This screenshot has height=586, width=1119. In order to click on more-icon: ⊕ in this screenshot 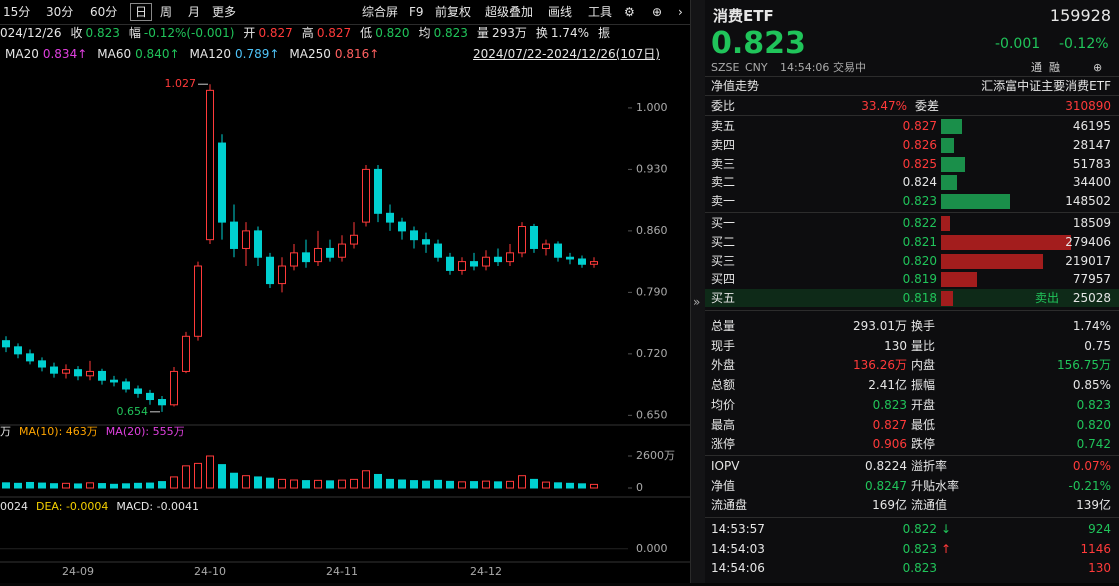, I will do `click(1098, 67)`.